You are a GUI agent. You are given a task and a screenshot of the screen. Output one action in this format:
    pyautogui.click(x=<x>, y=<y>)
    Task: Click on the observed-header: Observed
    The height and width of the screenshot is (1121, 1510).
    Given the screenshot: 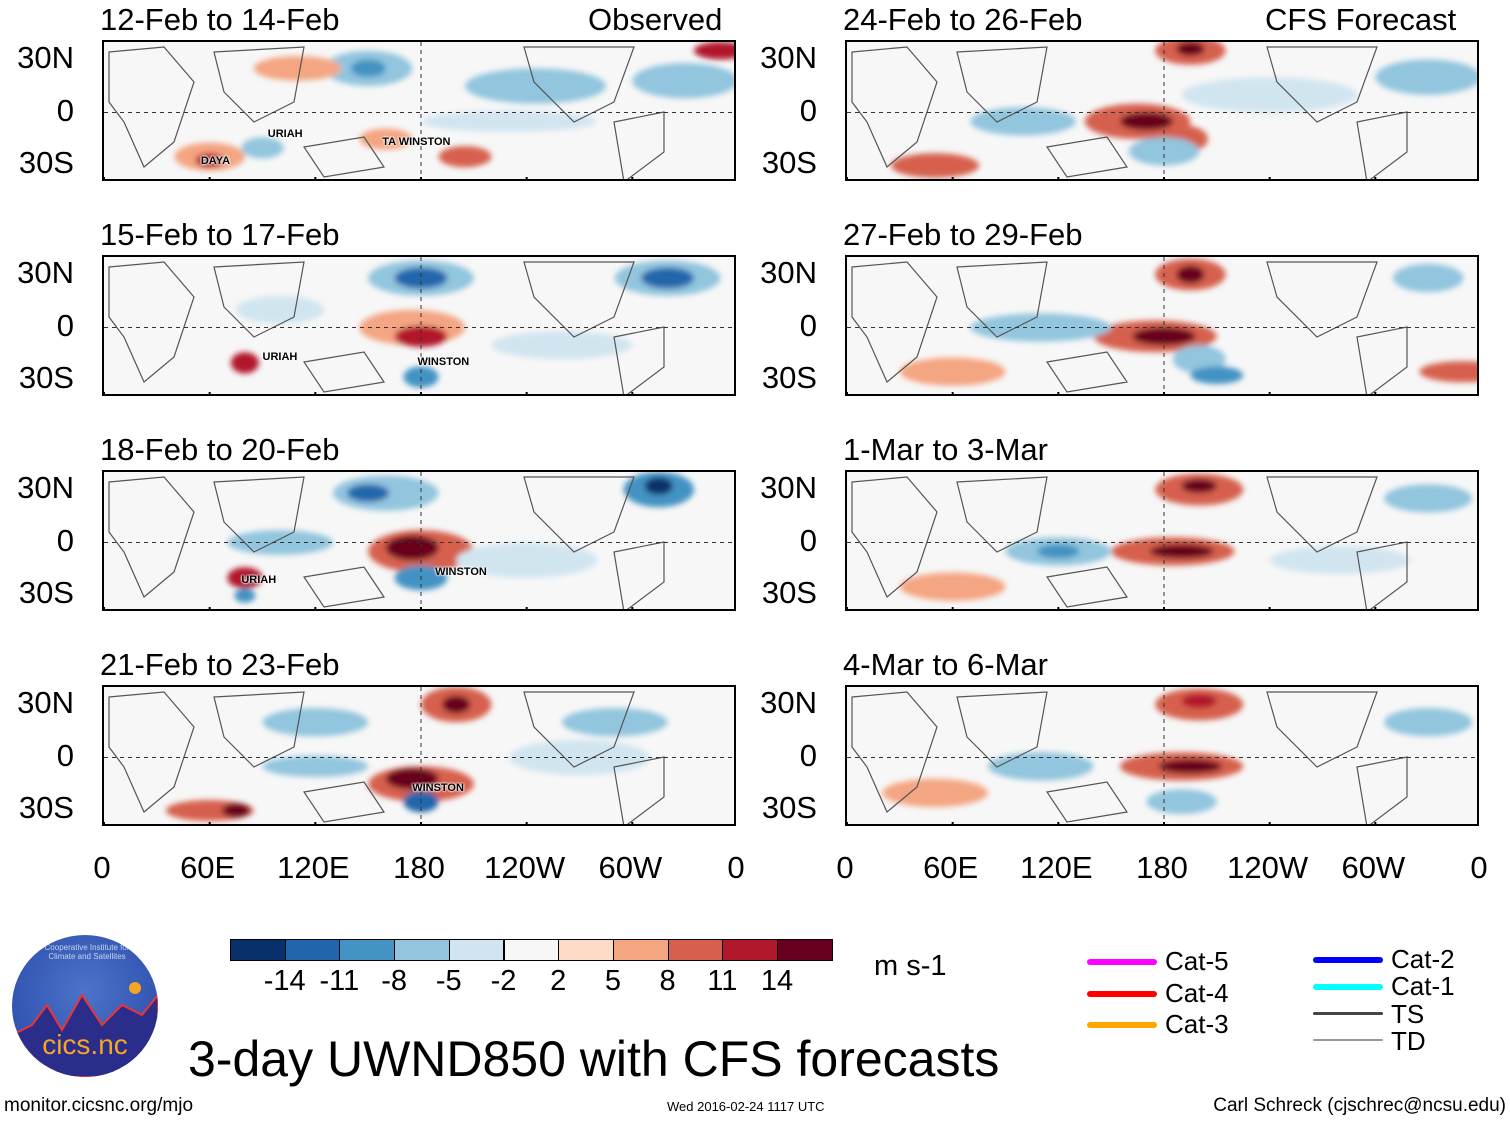 What is the action you would take?
    pyautogui.click(x=655, y=19)
    